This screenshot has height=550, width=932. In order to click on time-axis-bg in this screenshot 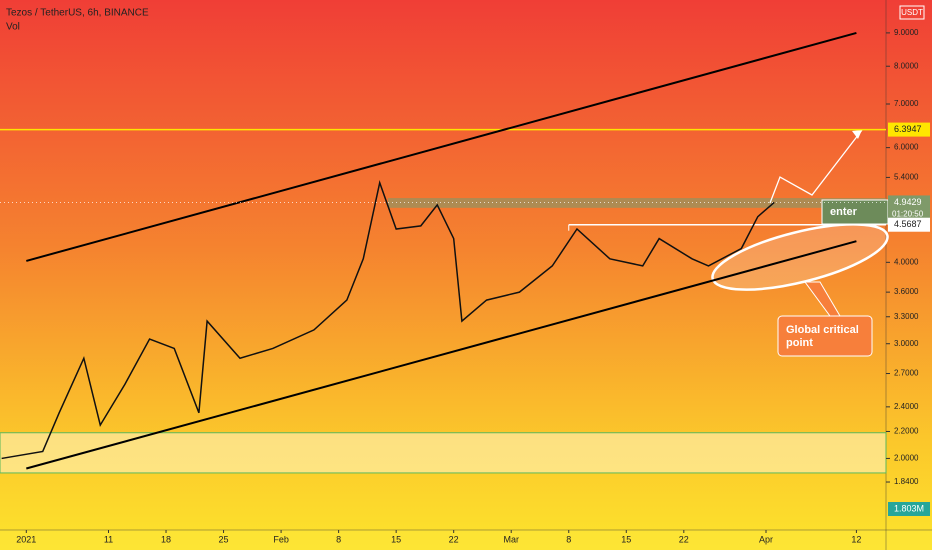, I will do `click(466, 540)`.